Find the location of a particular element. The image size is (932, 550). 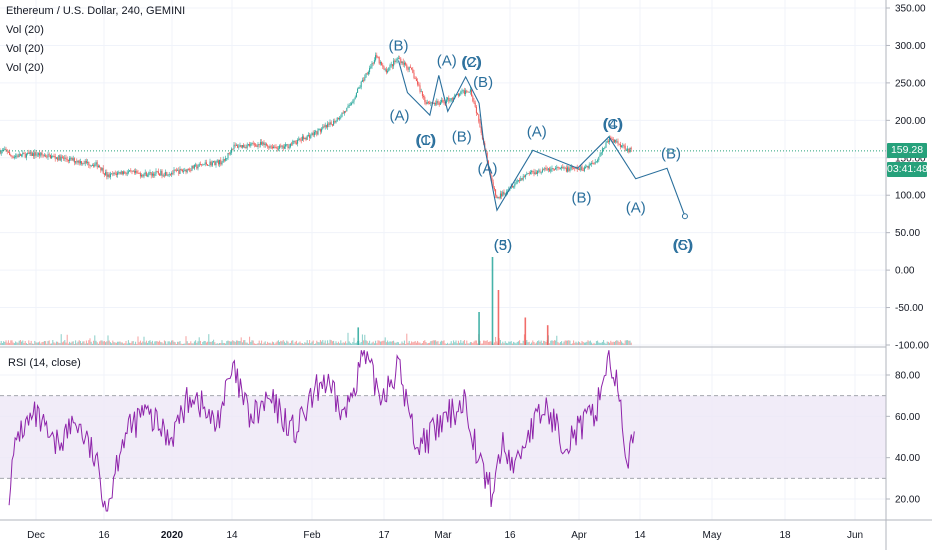

wave-label: (C) is located at coordinates (471, 62).